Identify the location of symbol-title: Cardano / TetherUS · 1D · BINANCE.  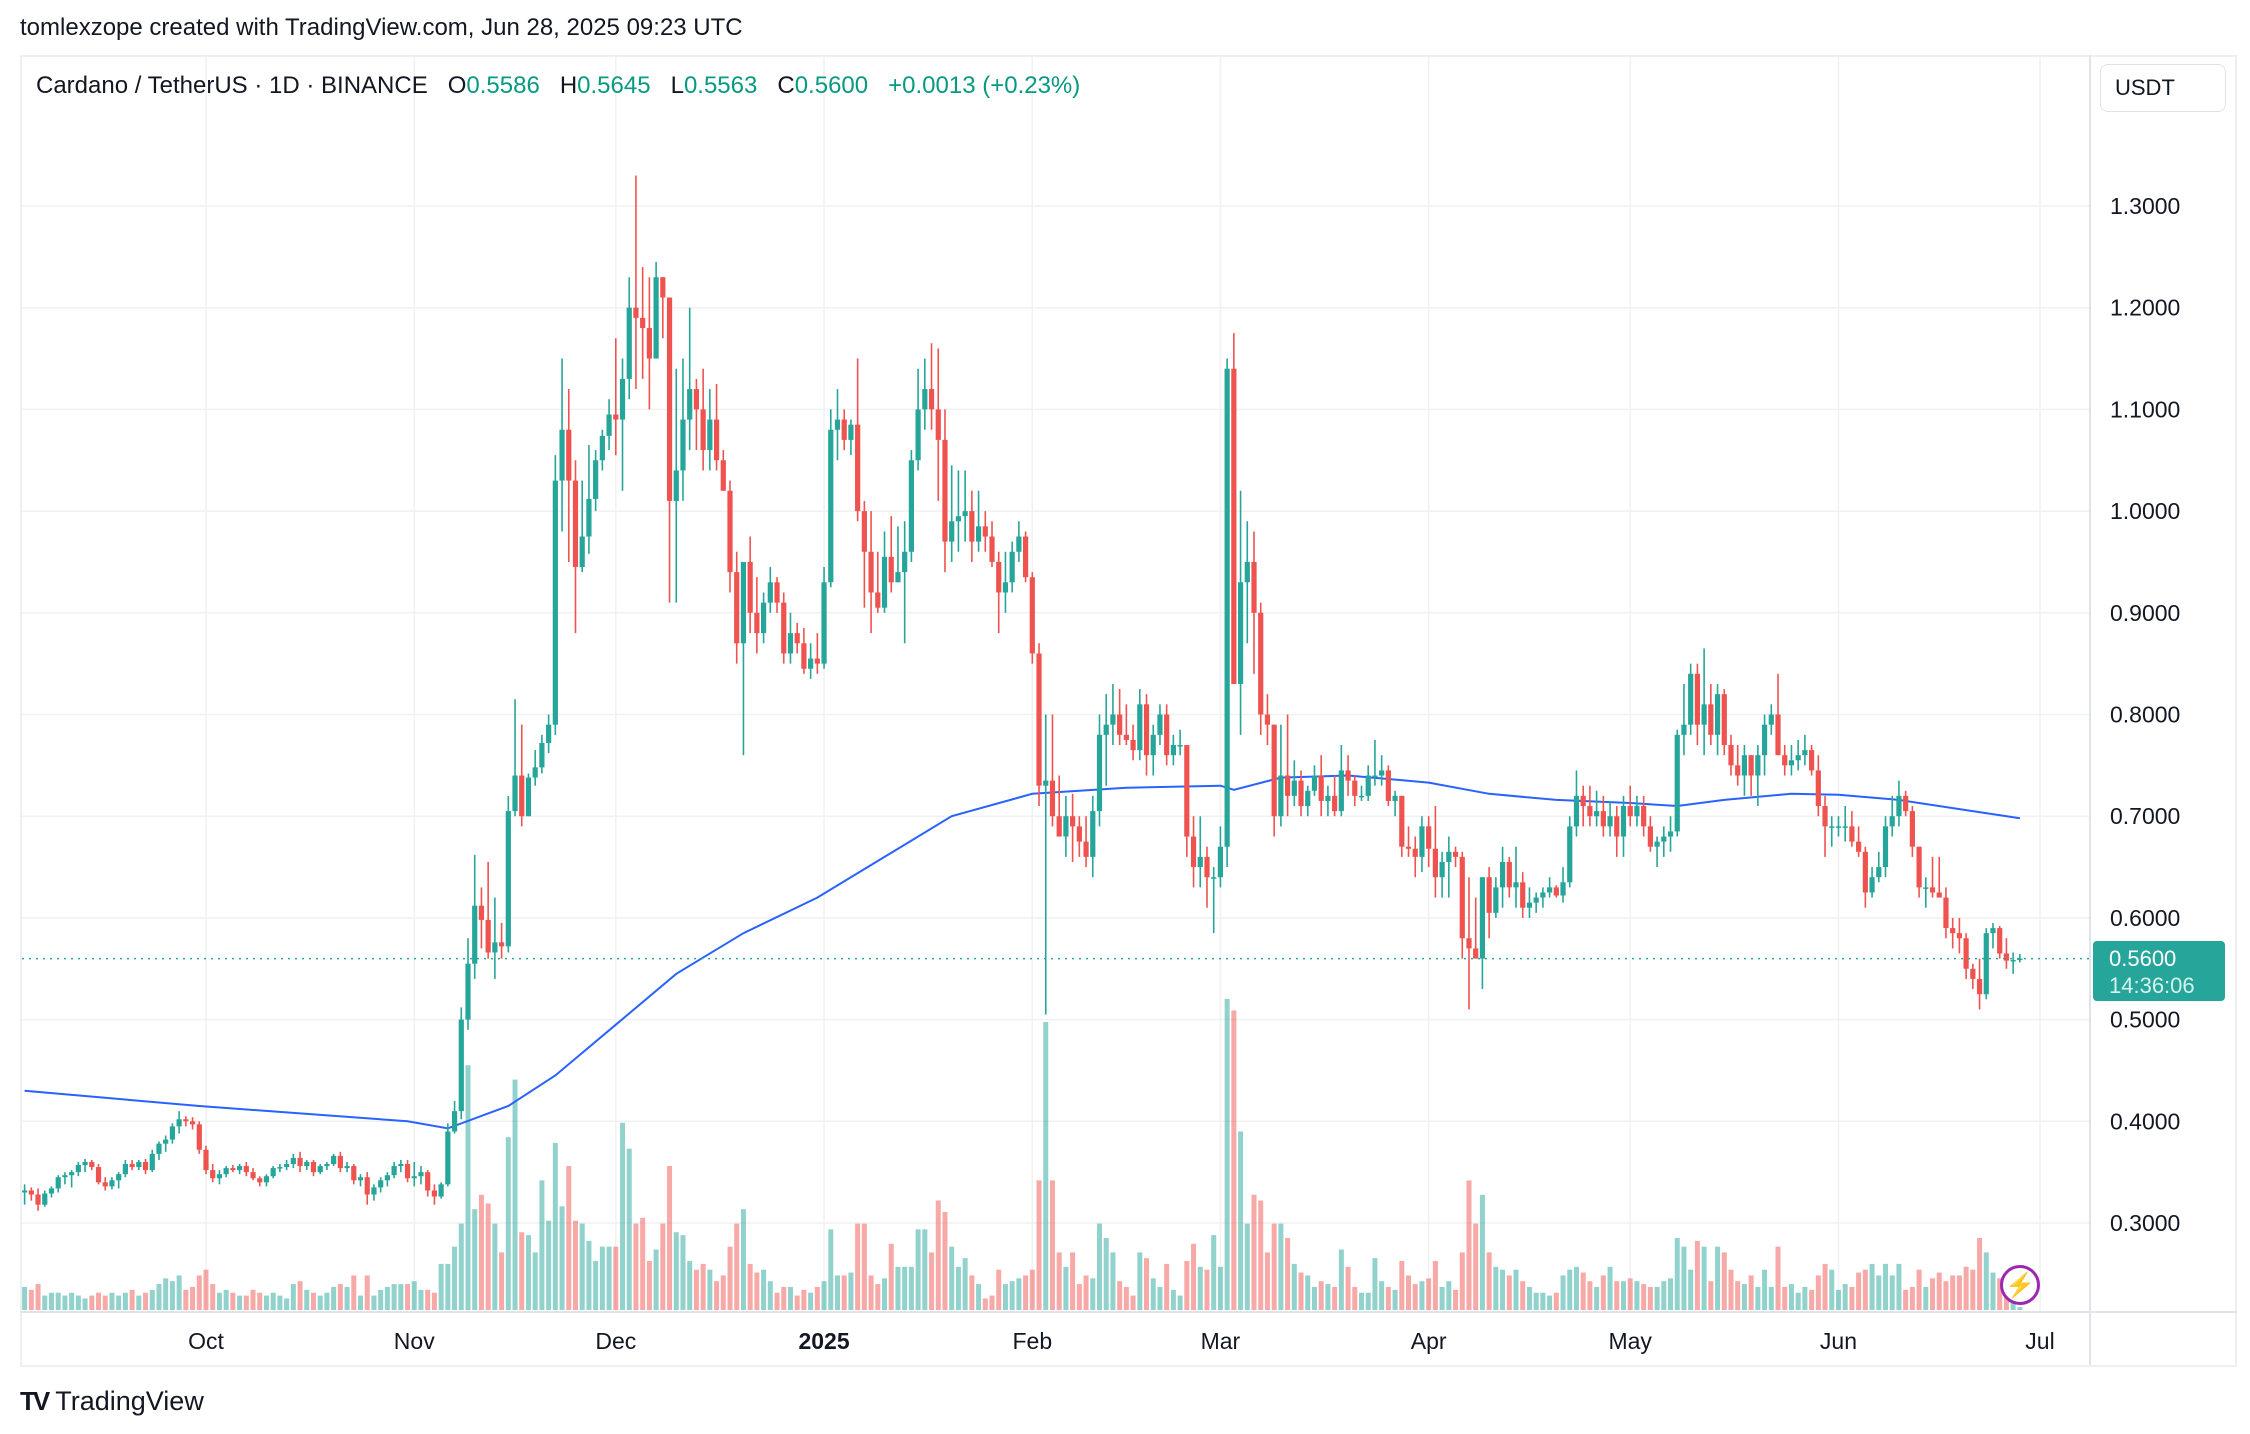
(232, 85).